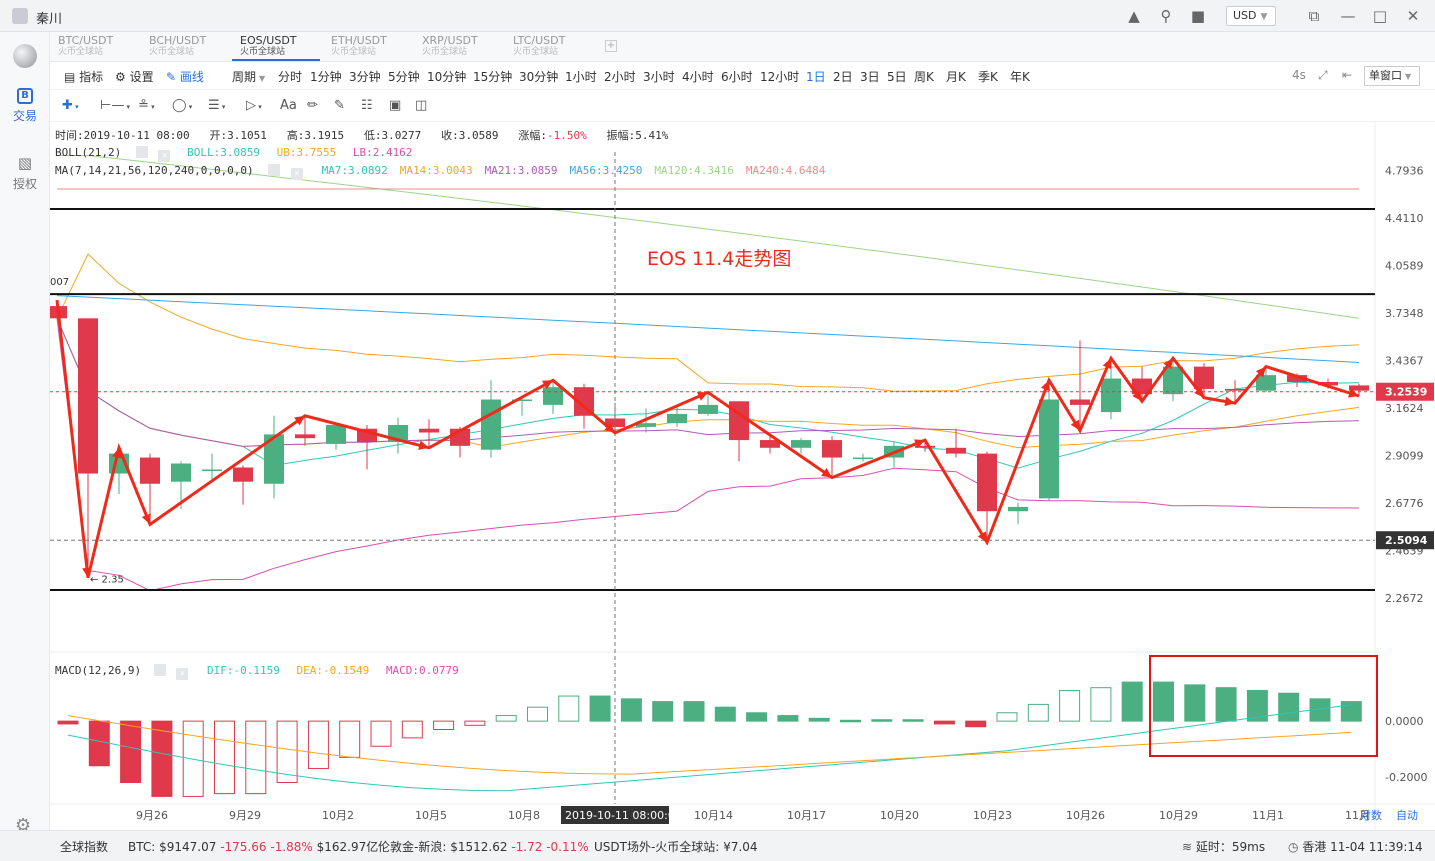 The height and width of the screenshot is (861, 1435). Describe the element at coordinates (1198, 16) in the screenshot. I see `shirt-icon: ■` at that location.